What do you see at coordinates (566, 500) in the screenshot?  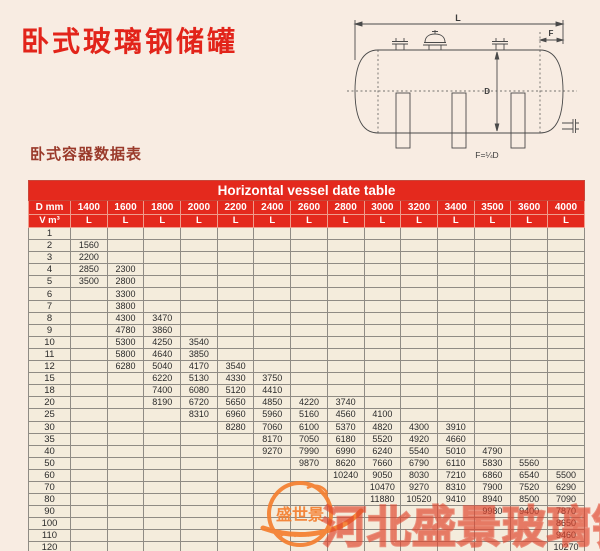 I see `length-cell: 7090` at bounding box center [566, 500].